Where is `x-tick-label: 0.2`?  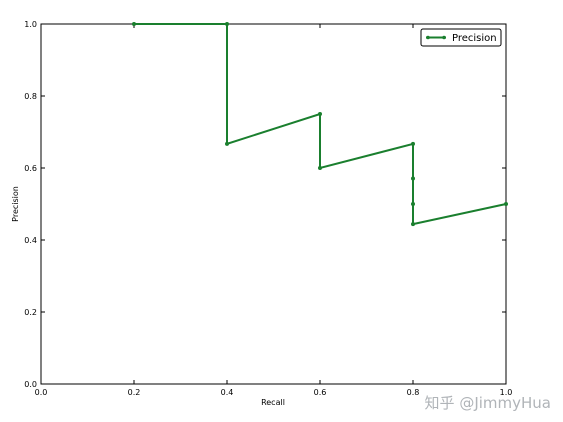
x-tick-label: 0.2 is located at coordinates (134, 392).